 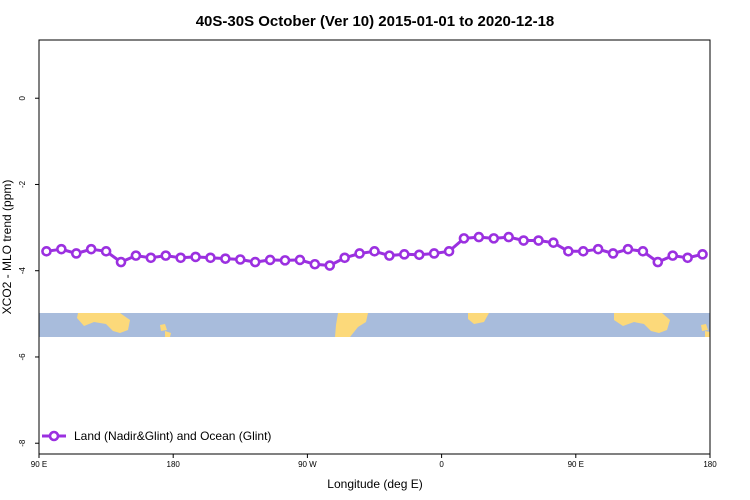 I want to click on x-axis-label: Longitude (deg E), so click(x=374, y=484).